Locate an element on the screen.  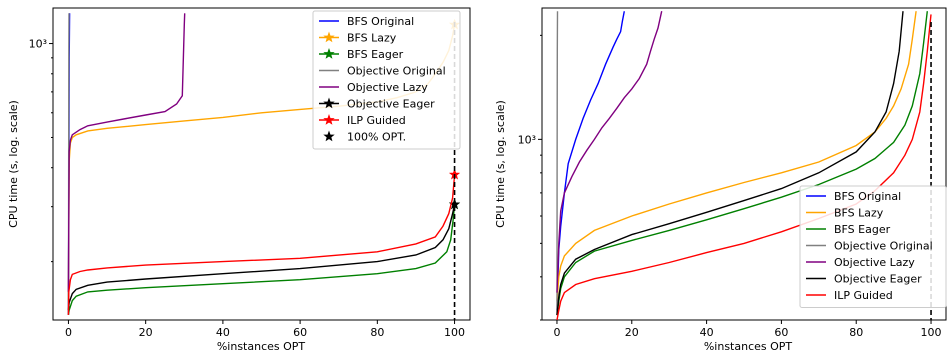
right-y-axis-label: CPU time (s, log. scale) is located at coordinates (500, 164).